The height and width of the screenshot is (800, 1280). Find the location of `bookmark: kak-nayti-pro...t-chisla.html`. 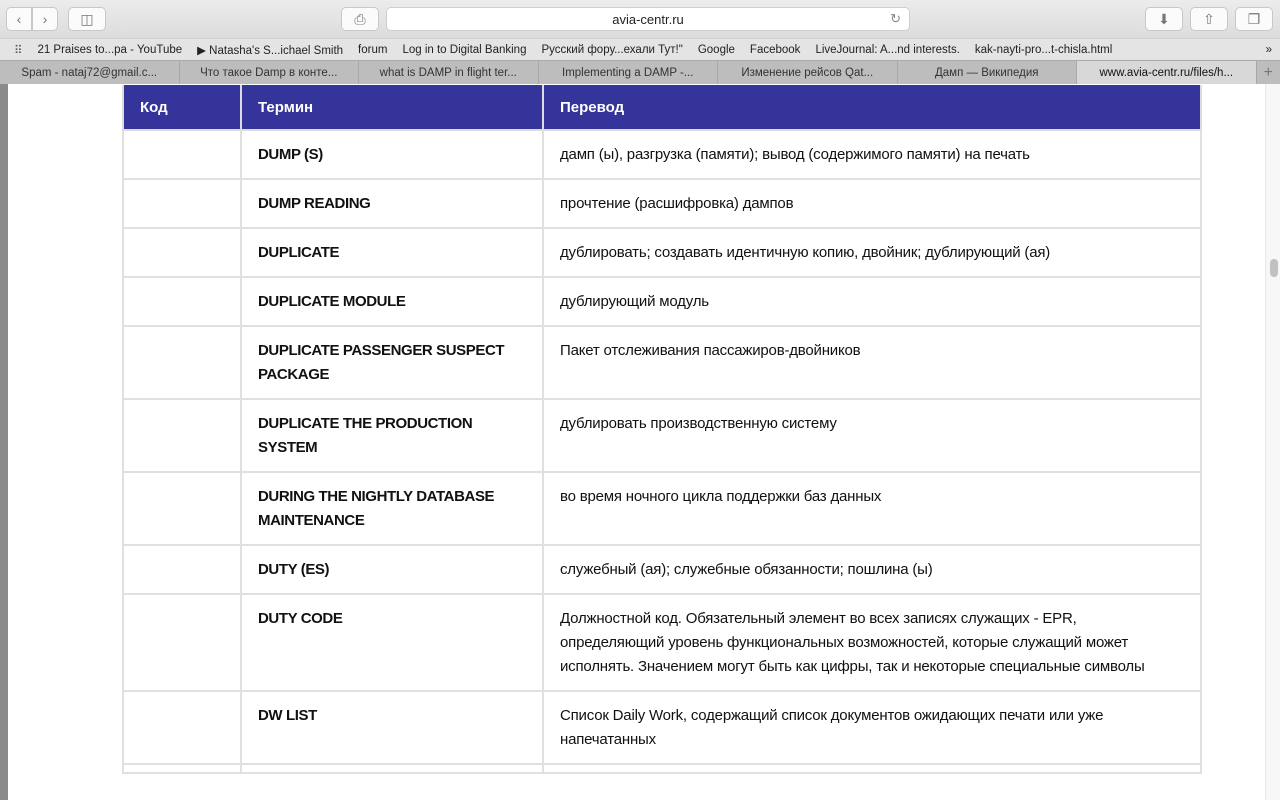

bookmark: kak-nayti-pro...t-chisla.html is located at coordinates (1043, 49).